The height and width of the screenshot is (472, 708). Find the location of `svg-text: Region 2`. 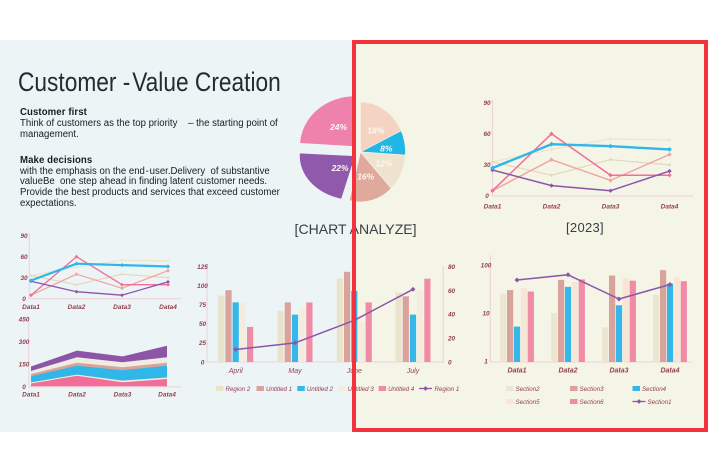

svg-text: Region 2 is located at coordinates (238, 389).